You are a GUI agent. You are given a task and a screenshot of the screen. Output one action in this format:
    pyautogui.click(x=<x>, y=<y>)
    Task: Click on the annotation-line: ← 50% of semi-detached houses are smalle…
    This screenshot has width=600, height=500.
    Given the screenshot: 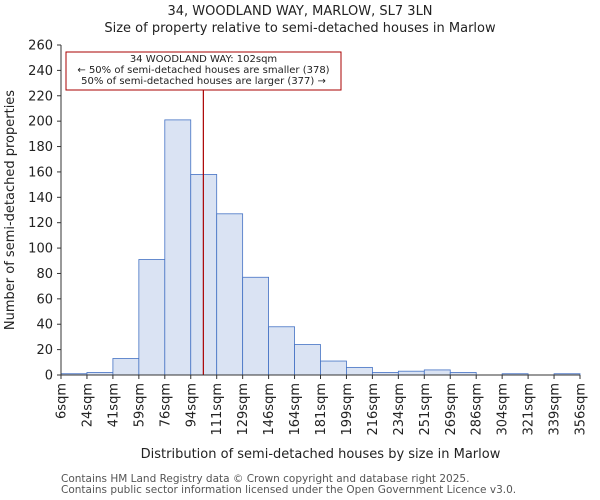 What is the action you would take?
    pyautogui.click(x=203, y=70)
    